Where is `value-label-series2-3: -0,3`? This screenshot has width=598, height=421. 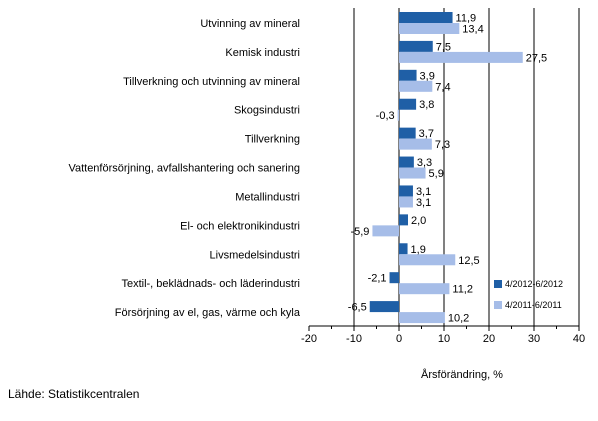
value-label-series2-3: -0,3 is located at coordinates (385, 116).